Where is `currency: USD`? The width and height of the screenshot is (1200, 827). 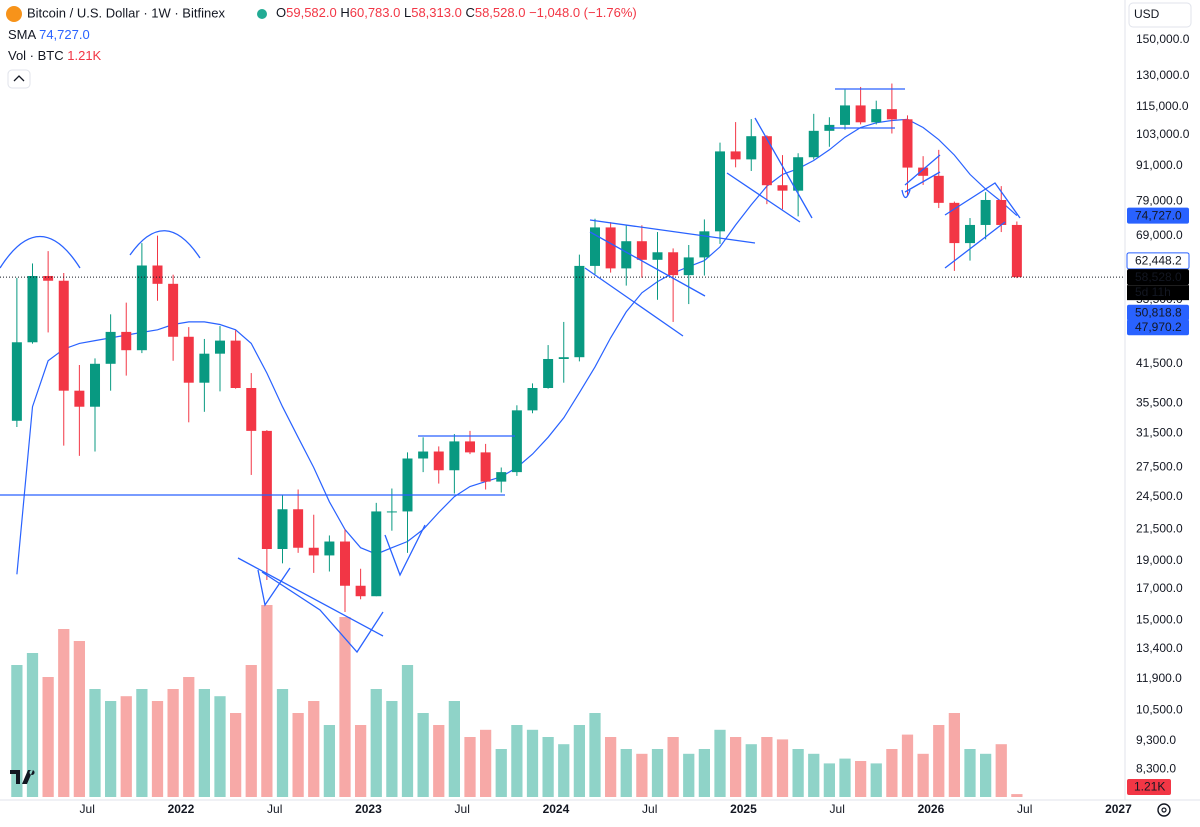 currency: USD is located at coordinates (1147, 14).